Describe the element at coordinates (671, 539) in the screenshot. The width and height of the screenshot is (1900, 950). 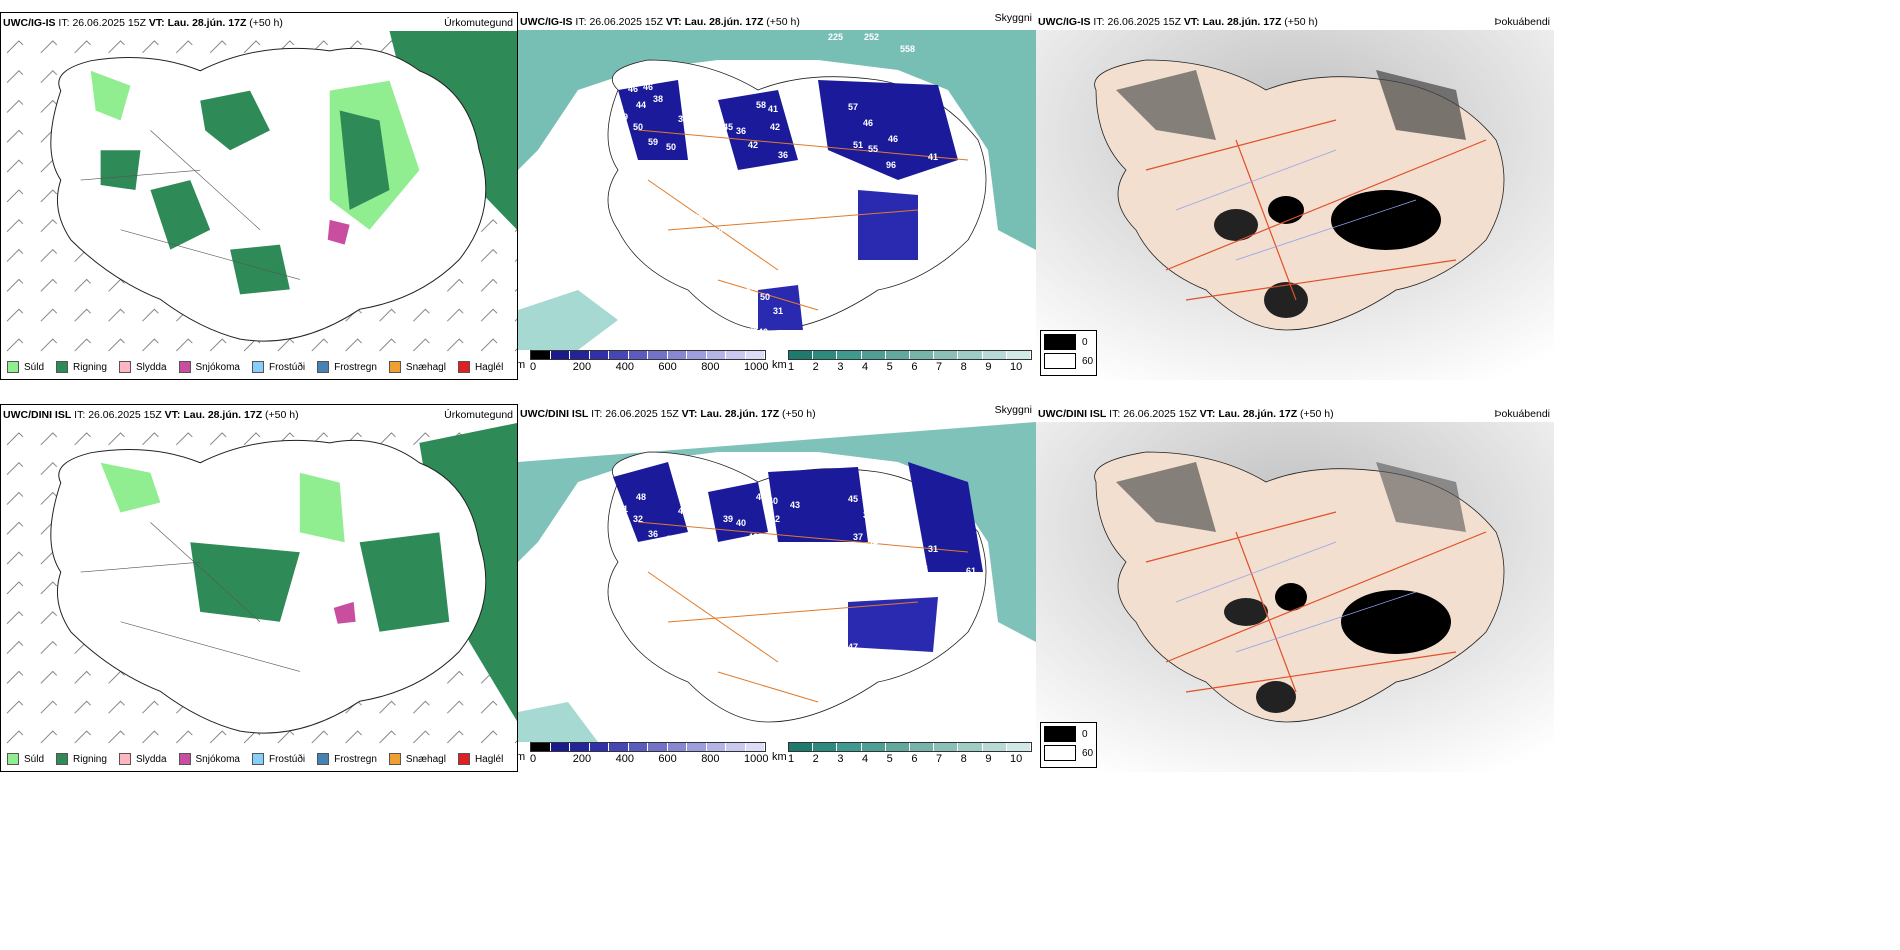
I see `cloud-base-value: 66` at that location.